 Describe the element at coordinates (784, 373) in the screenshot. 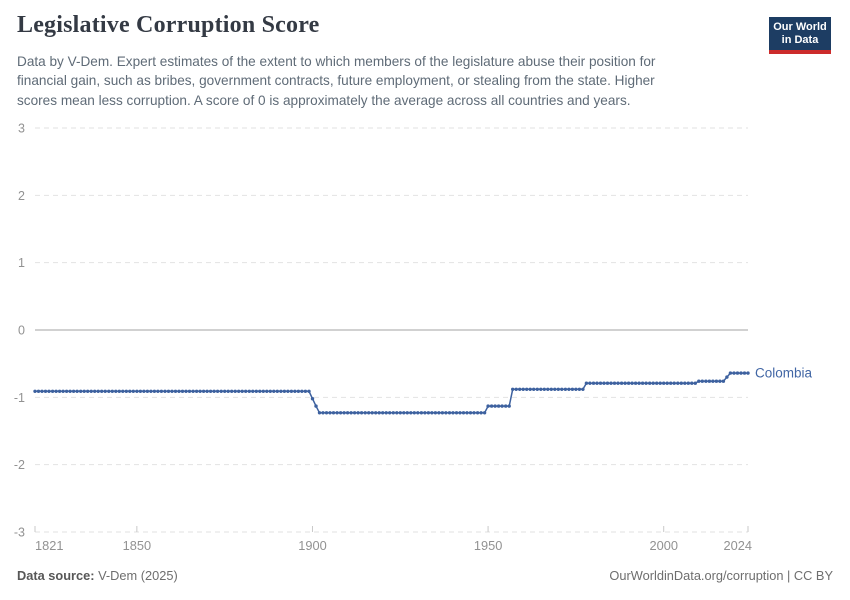

I see `series-entity-label: Colombia` at that location.